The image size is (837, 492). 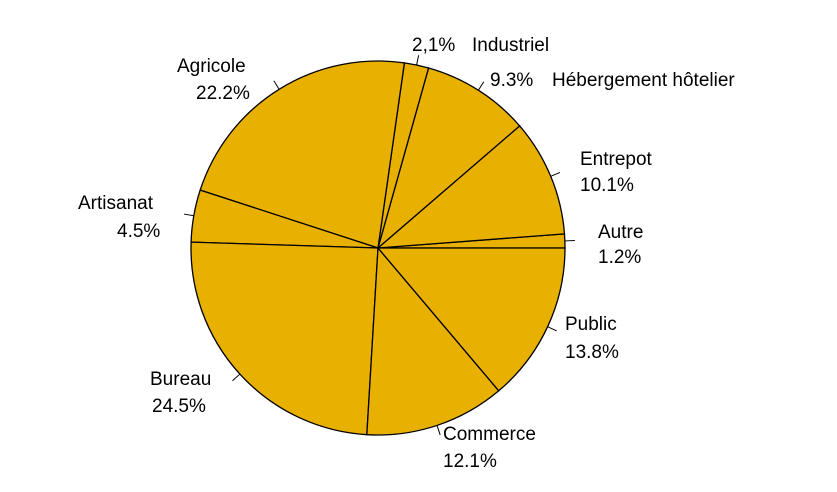 I want to click on slice-label-commerce-value: 12.1%, so click(x=470, y=461).